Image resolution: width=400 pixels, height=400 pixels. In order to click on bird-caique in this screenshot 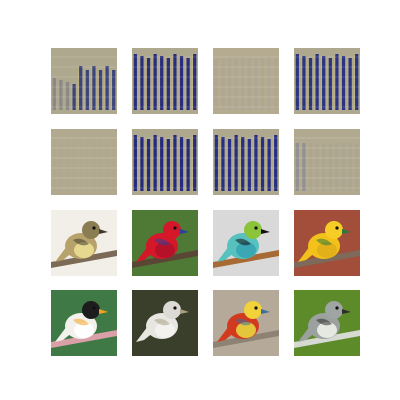, I will do `click(84, 323)`.